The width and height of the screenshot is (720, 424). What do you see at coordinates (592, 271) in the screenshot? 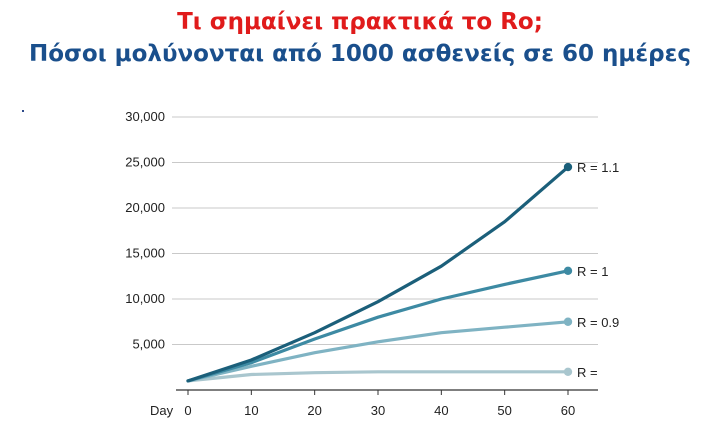
I see `series-label: R = 1` at bounding box center [592, 271].